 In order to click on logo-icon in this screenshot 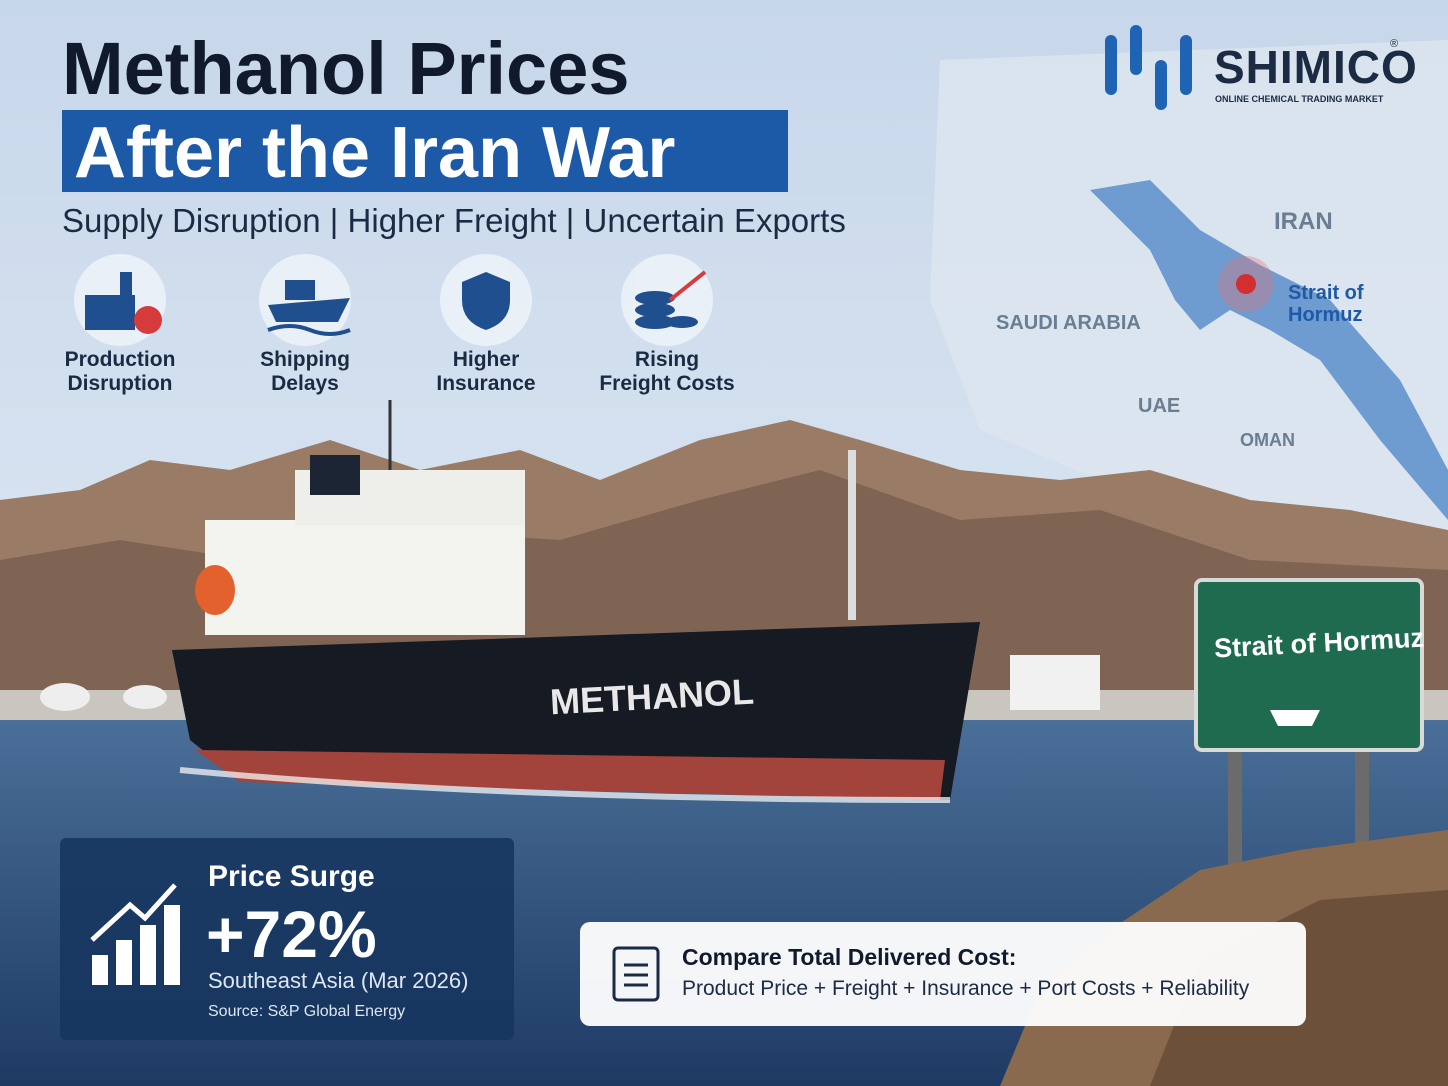, I will do `click(1148, 67)`.